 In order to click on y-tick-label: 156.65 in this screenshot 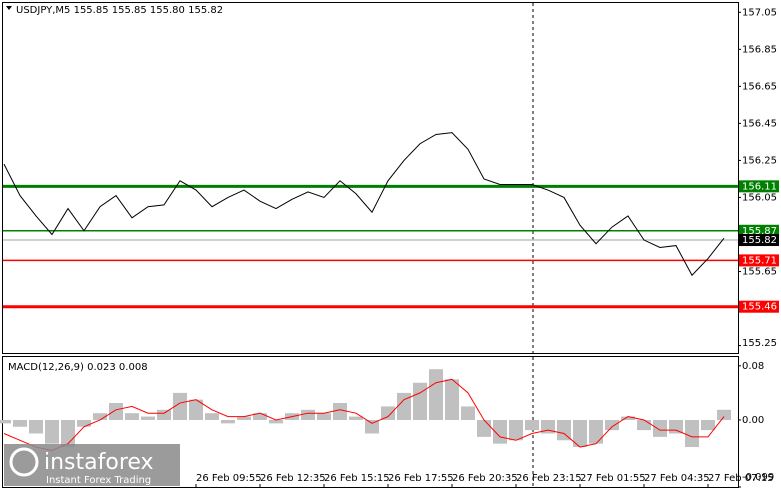, I will do `click(759, 86)`.